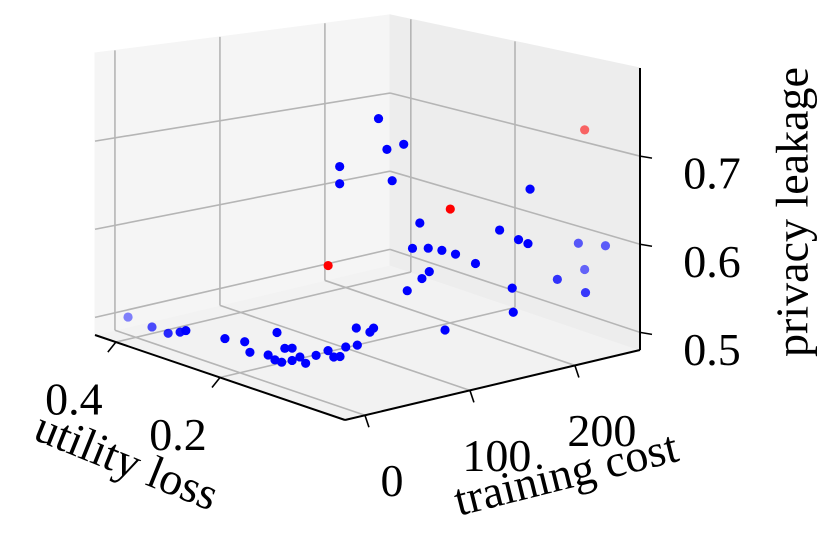 The height and width of the screenshot is (550, 831). Describe the element at coordinates (712, 261) in the screenshot. I see `z-tick-label: 0.6` at that location.